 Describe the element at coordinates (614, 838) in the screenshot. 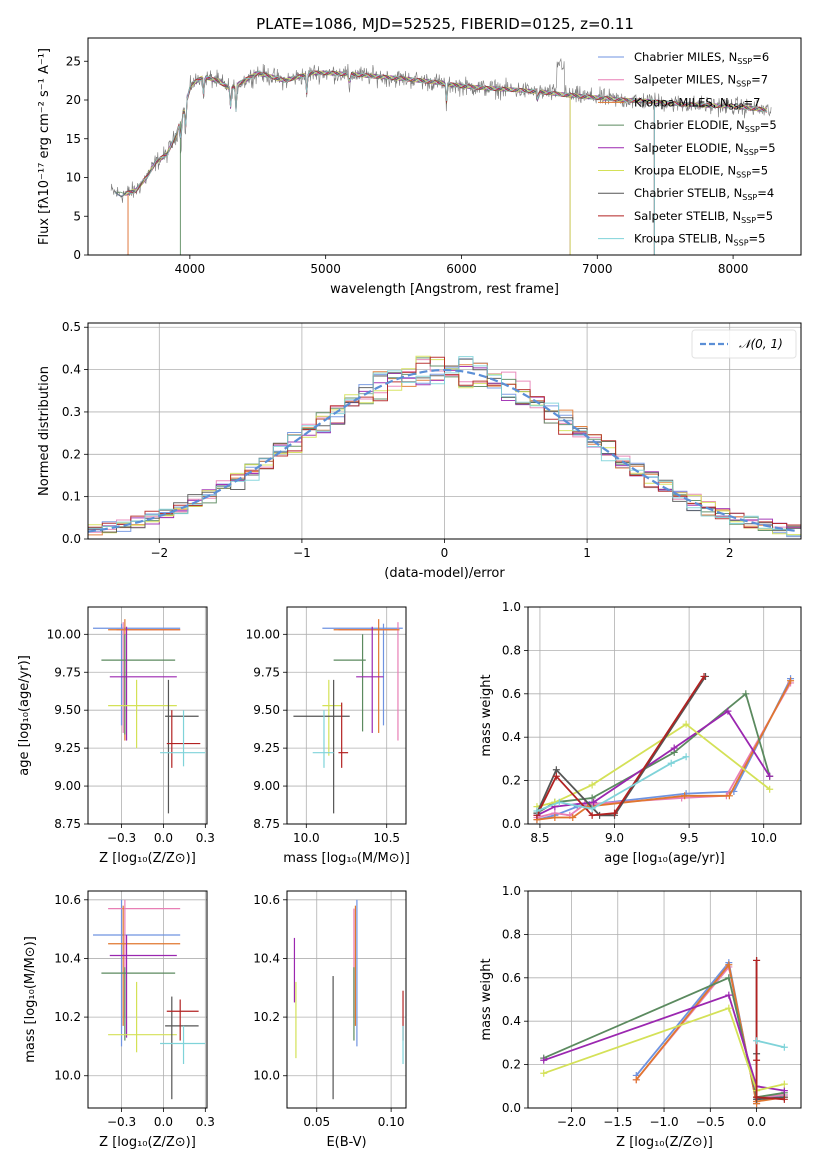

I see `x-tick-label: 9.0` at that location.